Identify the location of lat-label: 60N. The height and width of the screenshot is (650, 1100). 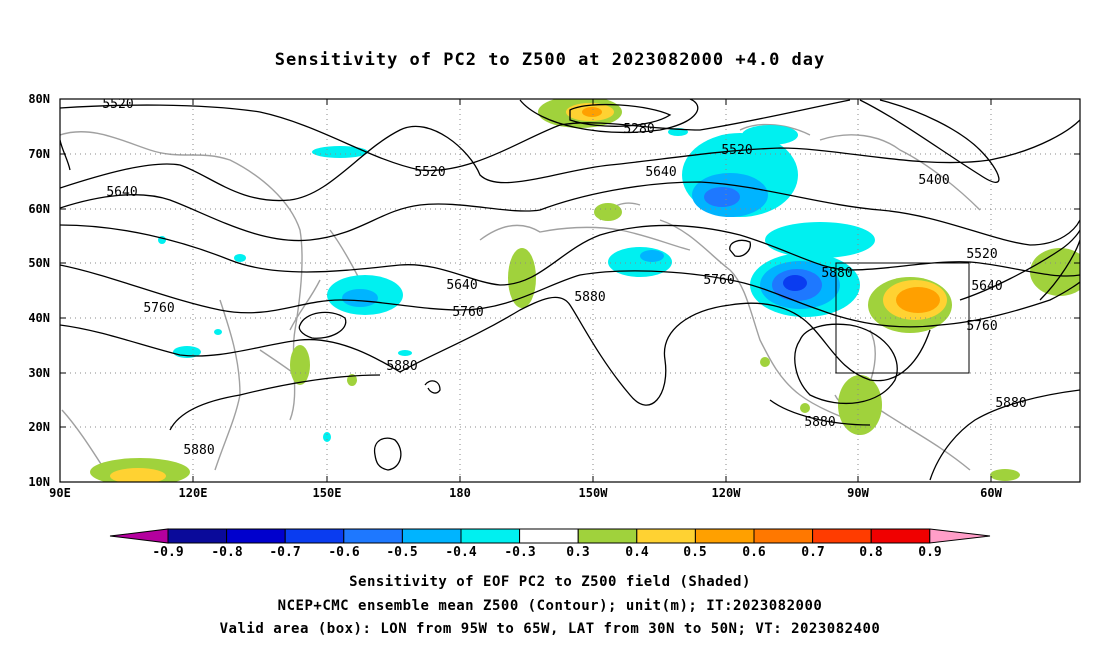
(39, 209).